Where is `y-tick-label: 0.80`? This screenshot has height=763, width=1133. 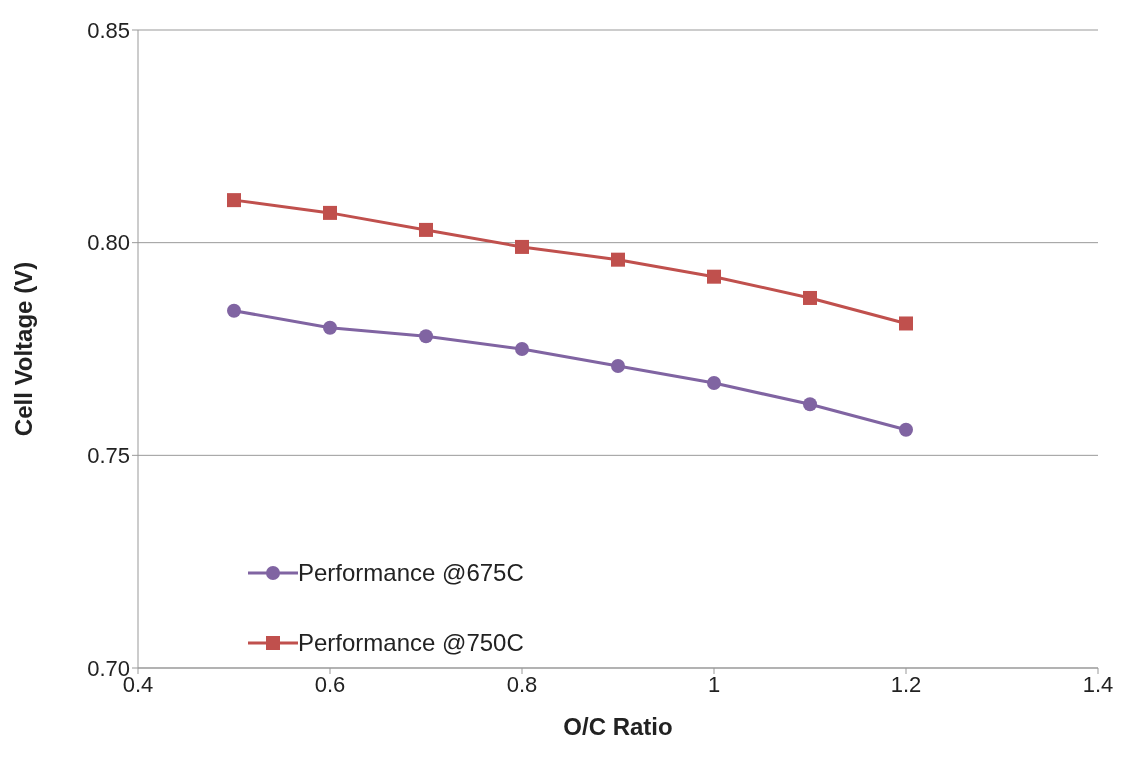 y-tick-label: 0.80 is located at coordinates (108, 243).